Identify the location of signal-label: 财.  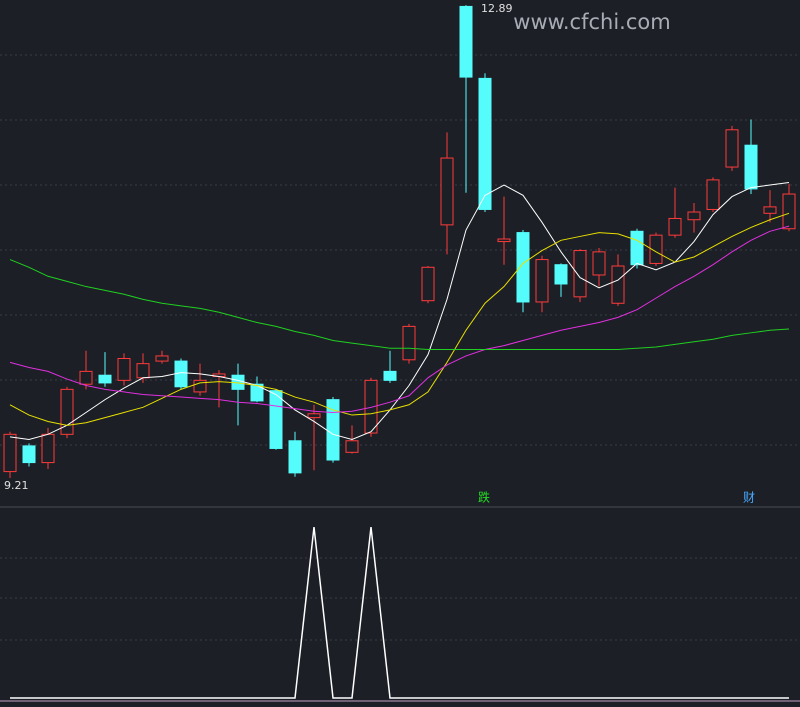
(749, 498).